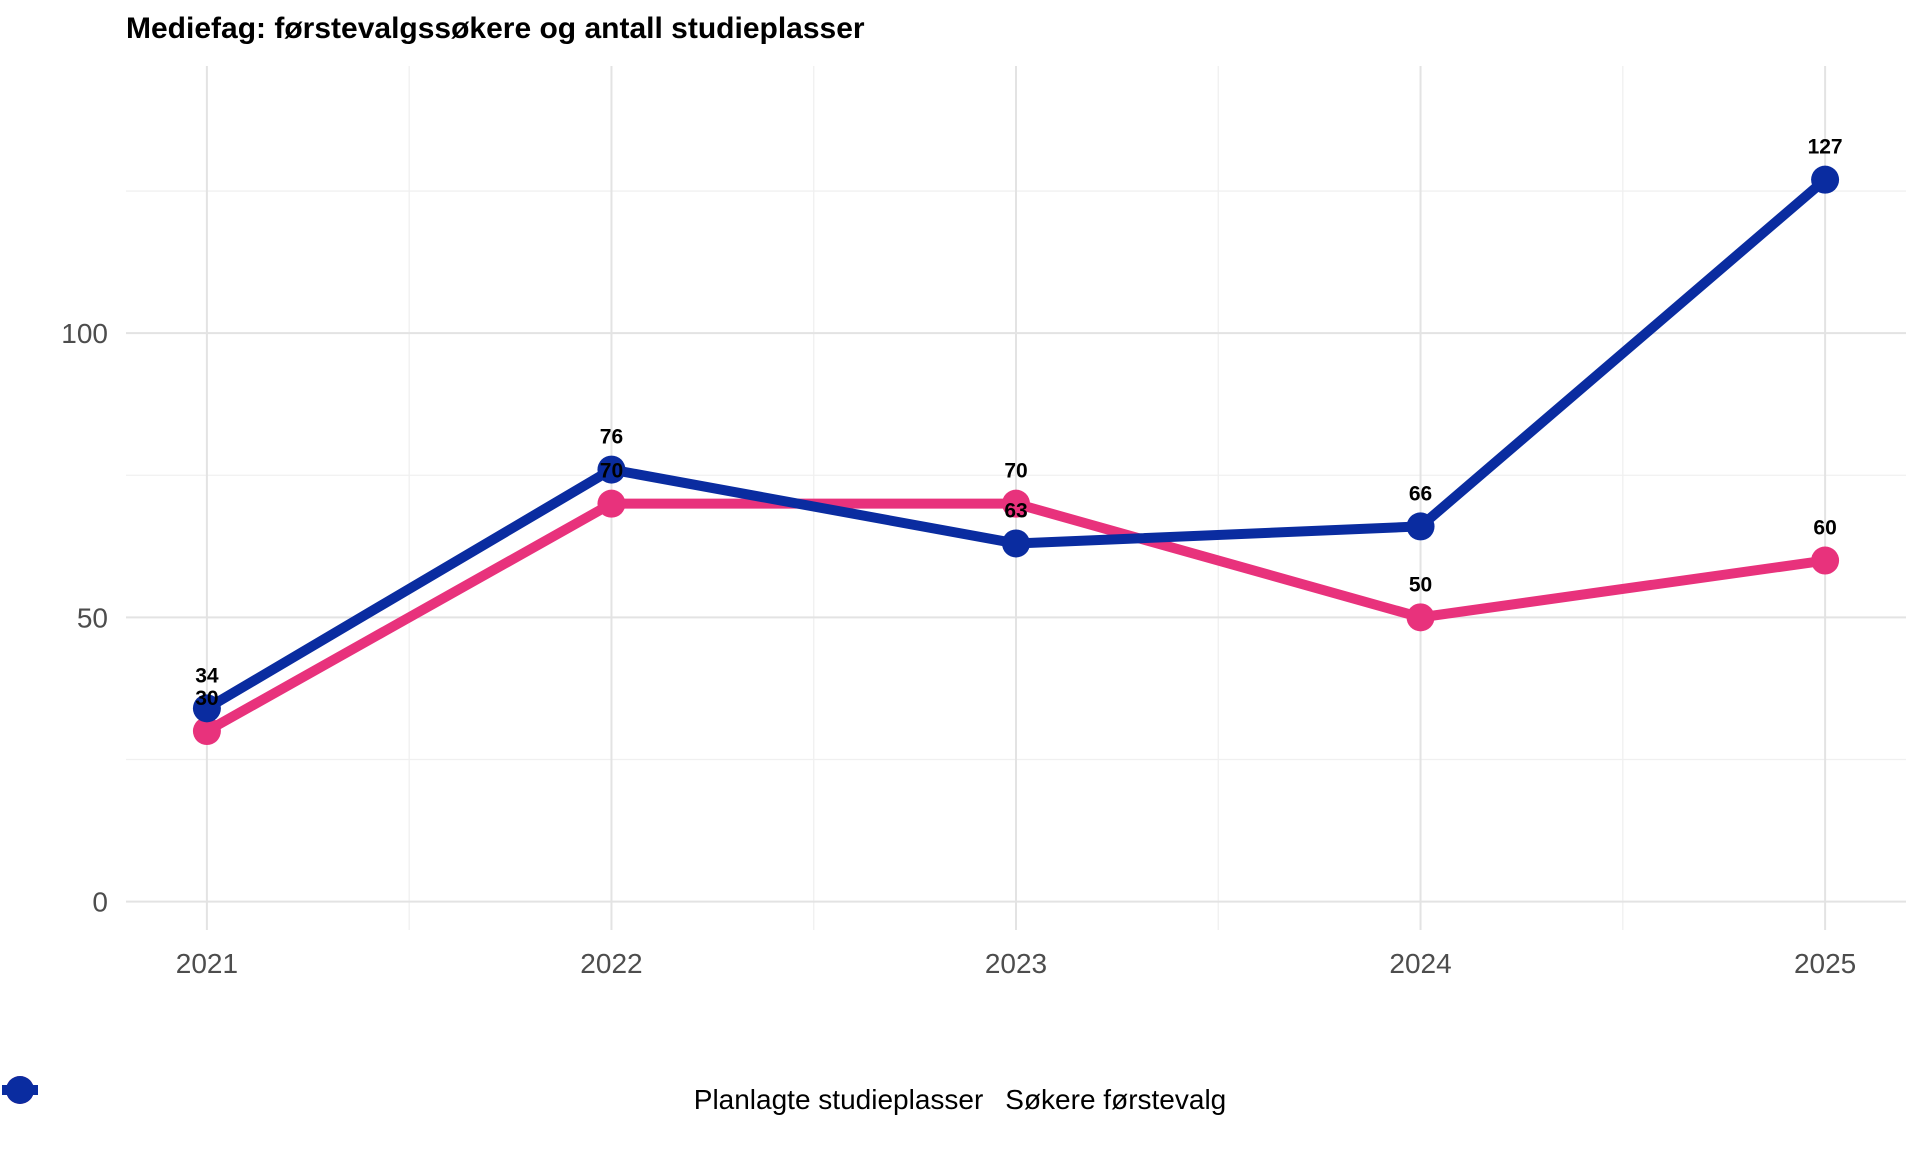  What do you see at coordinates (100, 902) in the screenshot?
I see `y-tick-label: 0` at bounding box center [100, 902].